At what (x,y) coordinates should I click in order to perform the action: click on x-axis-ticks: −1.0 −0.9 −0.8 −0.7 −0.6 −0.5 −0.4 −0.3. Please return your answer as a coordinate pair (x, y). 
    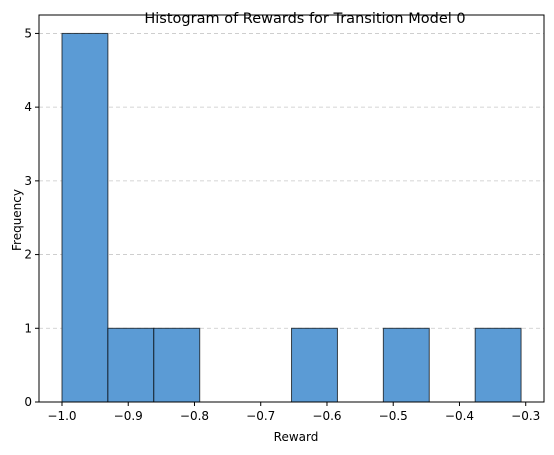
    Looking at the image, I should click on (293, 412).